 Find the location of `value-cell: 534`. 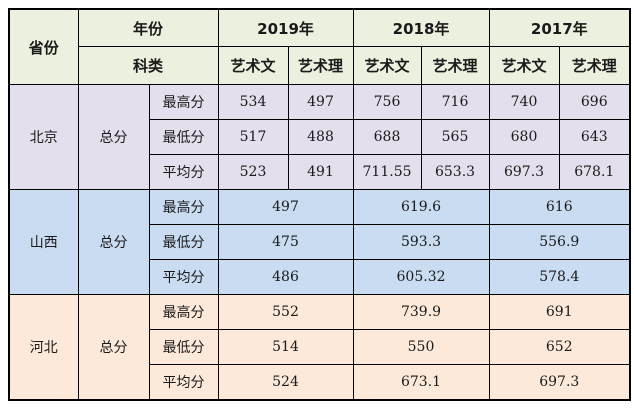

value-cell: 534 is located at coordinates (253, 102).